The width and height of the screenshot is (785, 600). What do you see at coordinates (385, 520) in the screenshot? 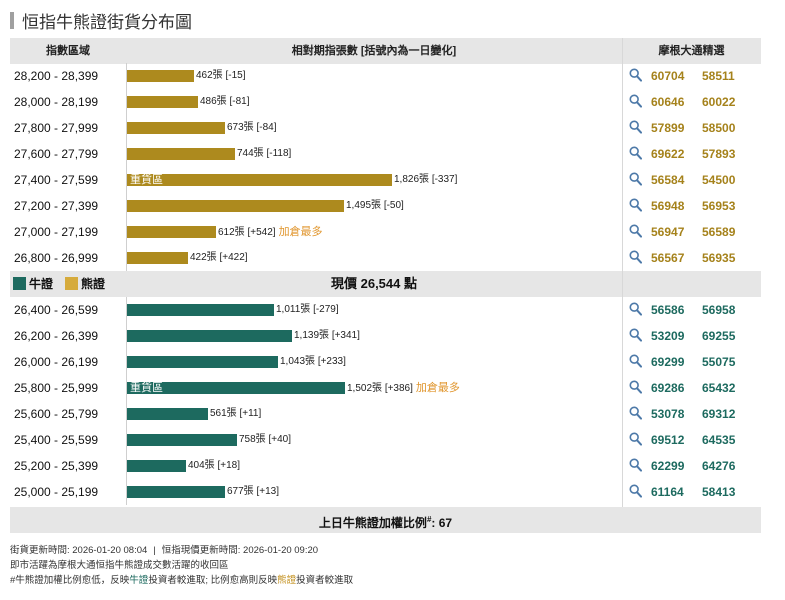
I see `weighted-ratio: 上日牛熊證加權比例#: 67` at bounding box center [385, 520].